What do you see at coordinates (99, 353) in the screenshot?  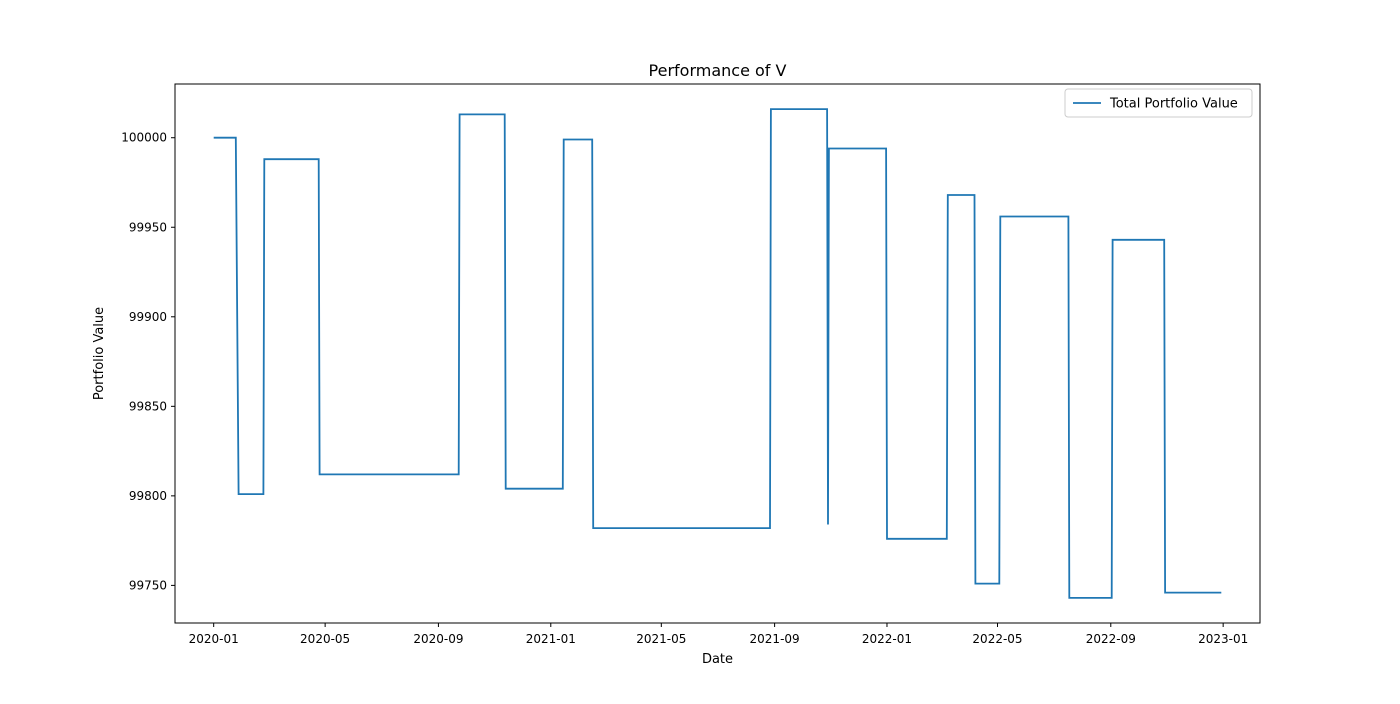 I see `y-axis-label: Portfolio Value` at bounding box center [99, 353].